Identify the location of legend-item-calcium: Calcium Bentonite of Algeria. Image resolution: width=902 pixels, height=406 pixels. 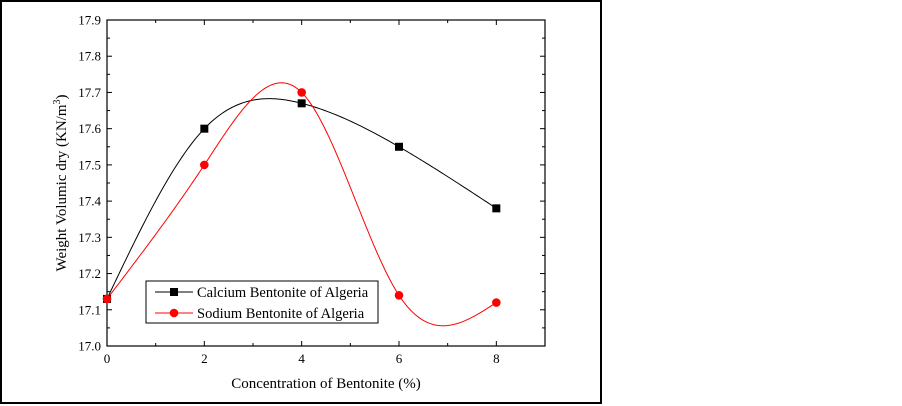
(262, 293).